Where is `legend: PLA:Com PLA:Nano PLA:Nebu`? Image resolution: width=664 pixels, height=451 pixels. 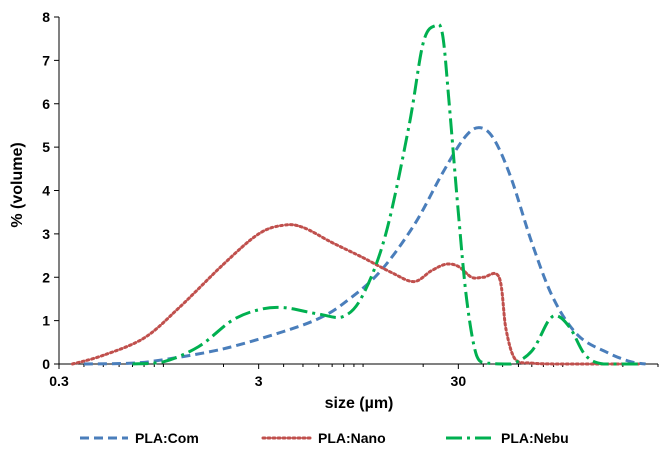 legend: PLA:Com PLA:Nano PLA:Nebu is located at coordinates (324, 438).